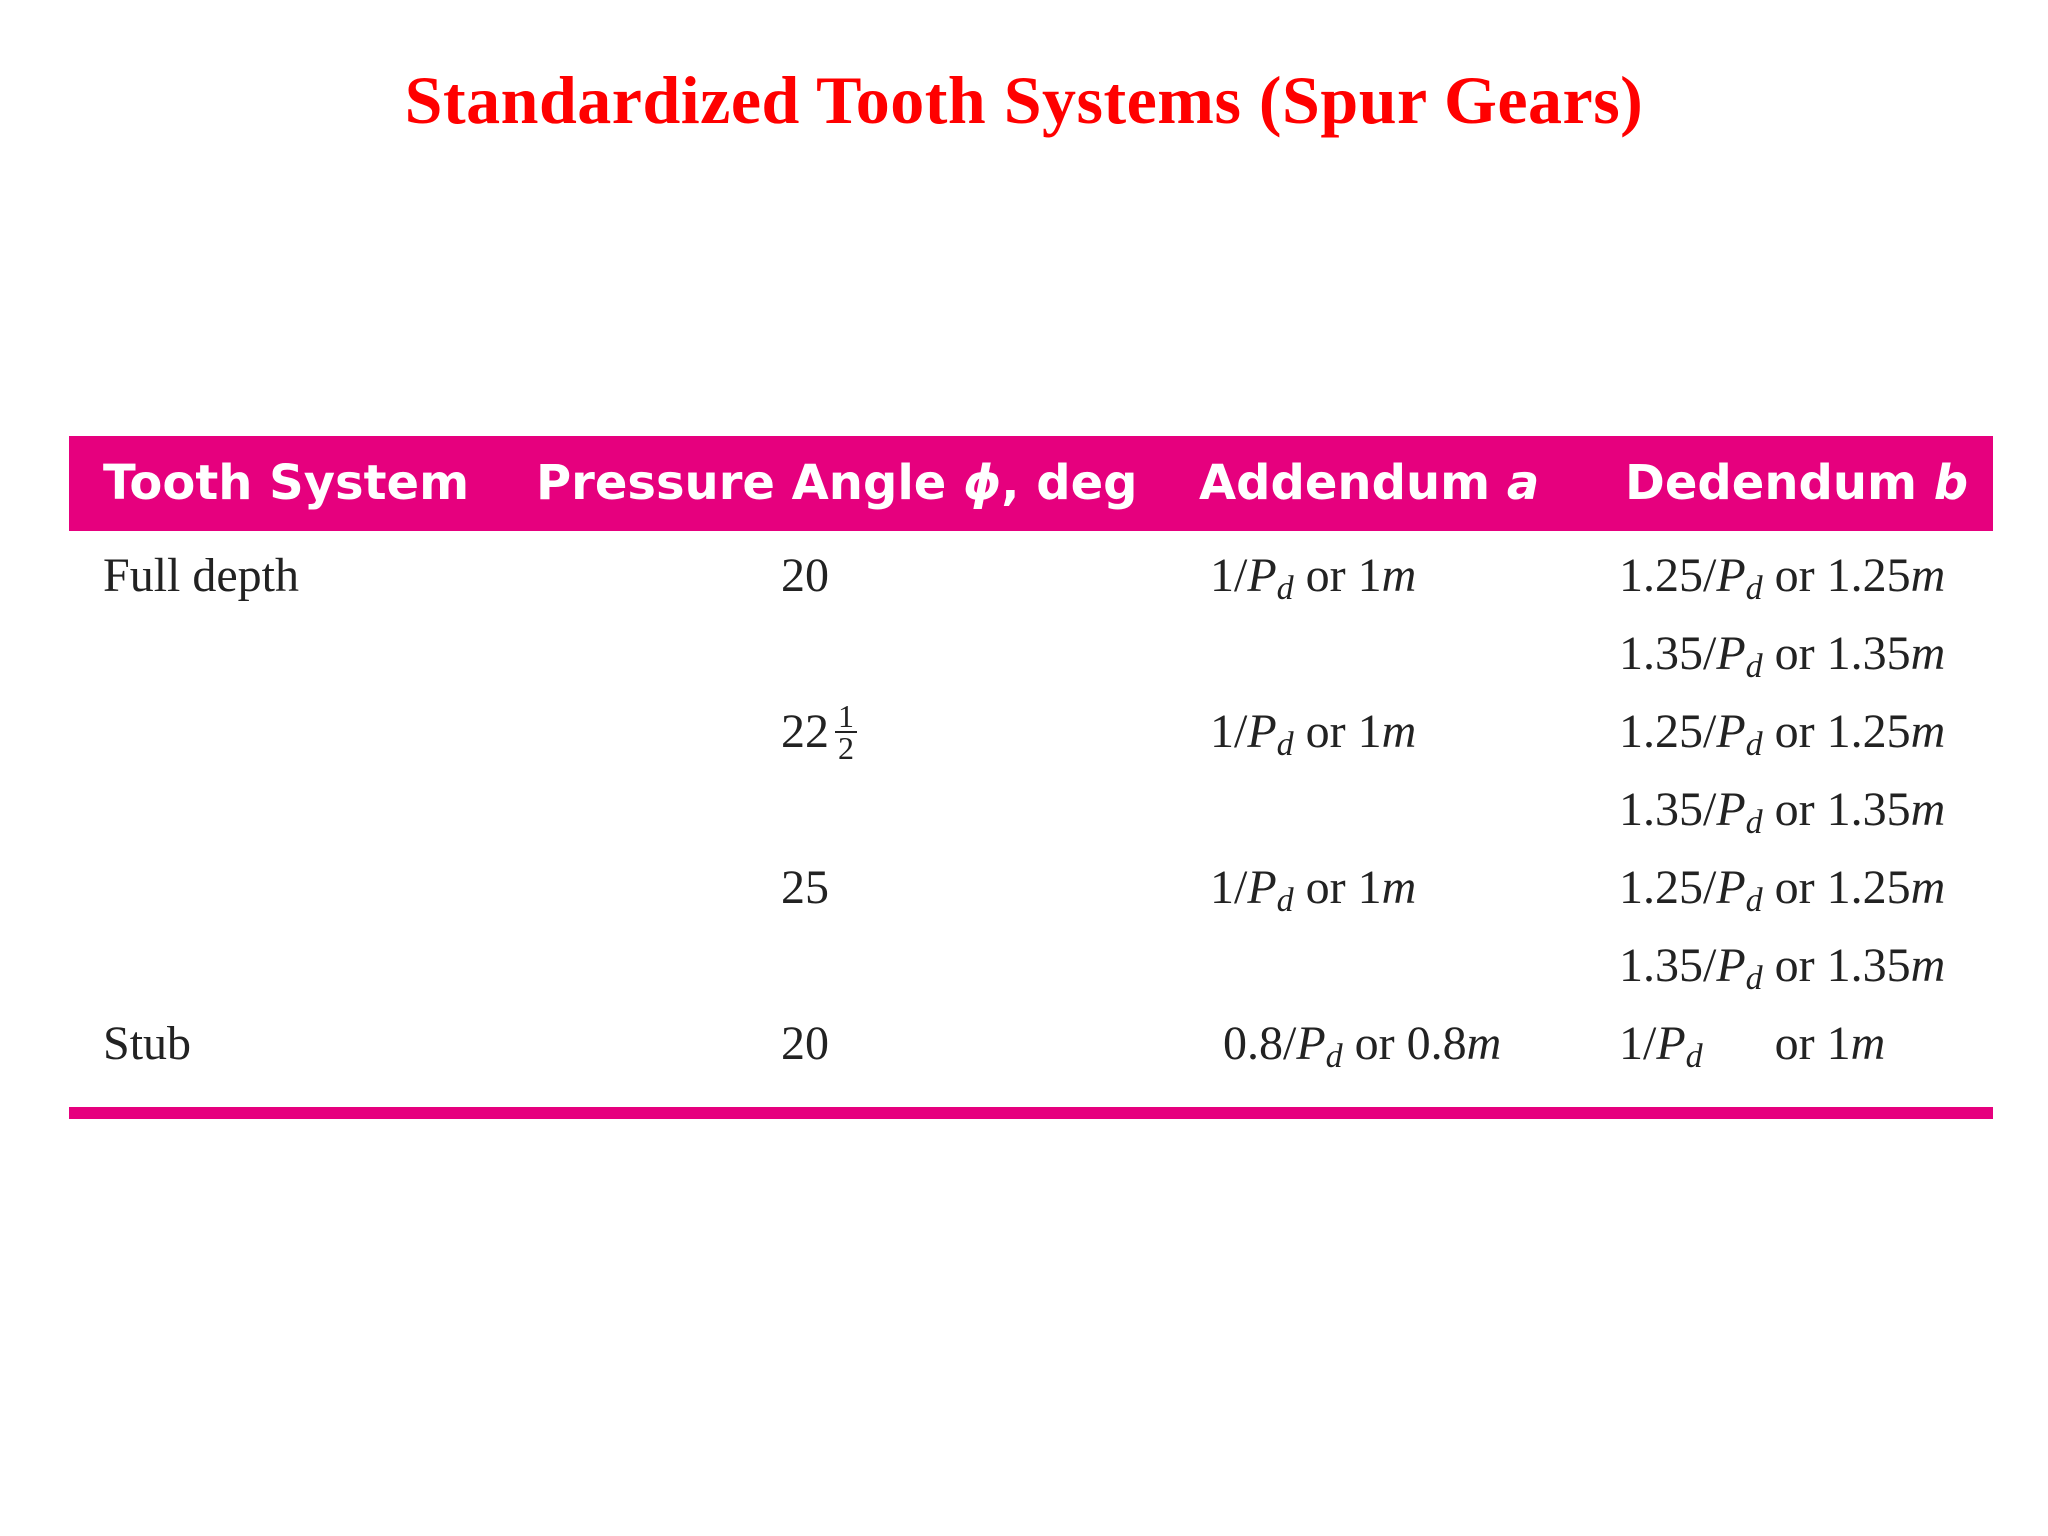 This screenshot has height=1536, width=2048. What do you see at coordinates (1031, 732) in the screenshot?
I see `table-row: 22 1 2 1/Pd or 1m 1.25/Pd or 1.25m` at bounding box center [1031, 732].